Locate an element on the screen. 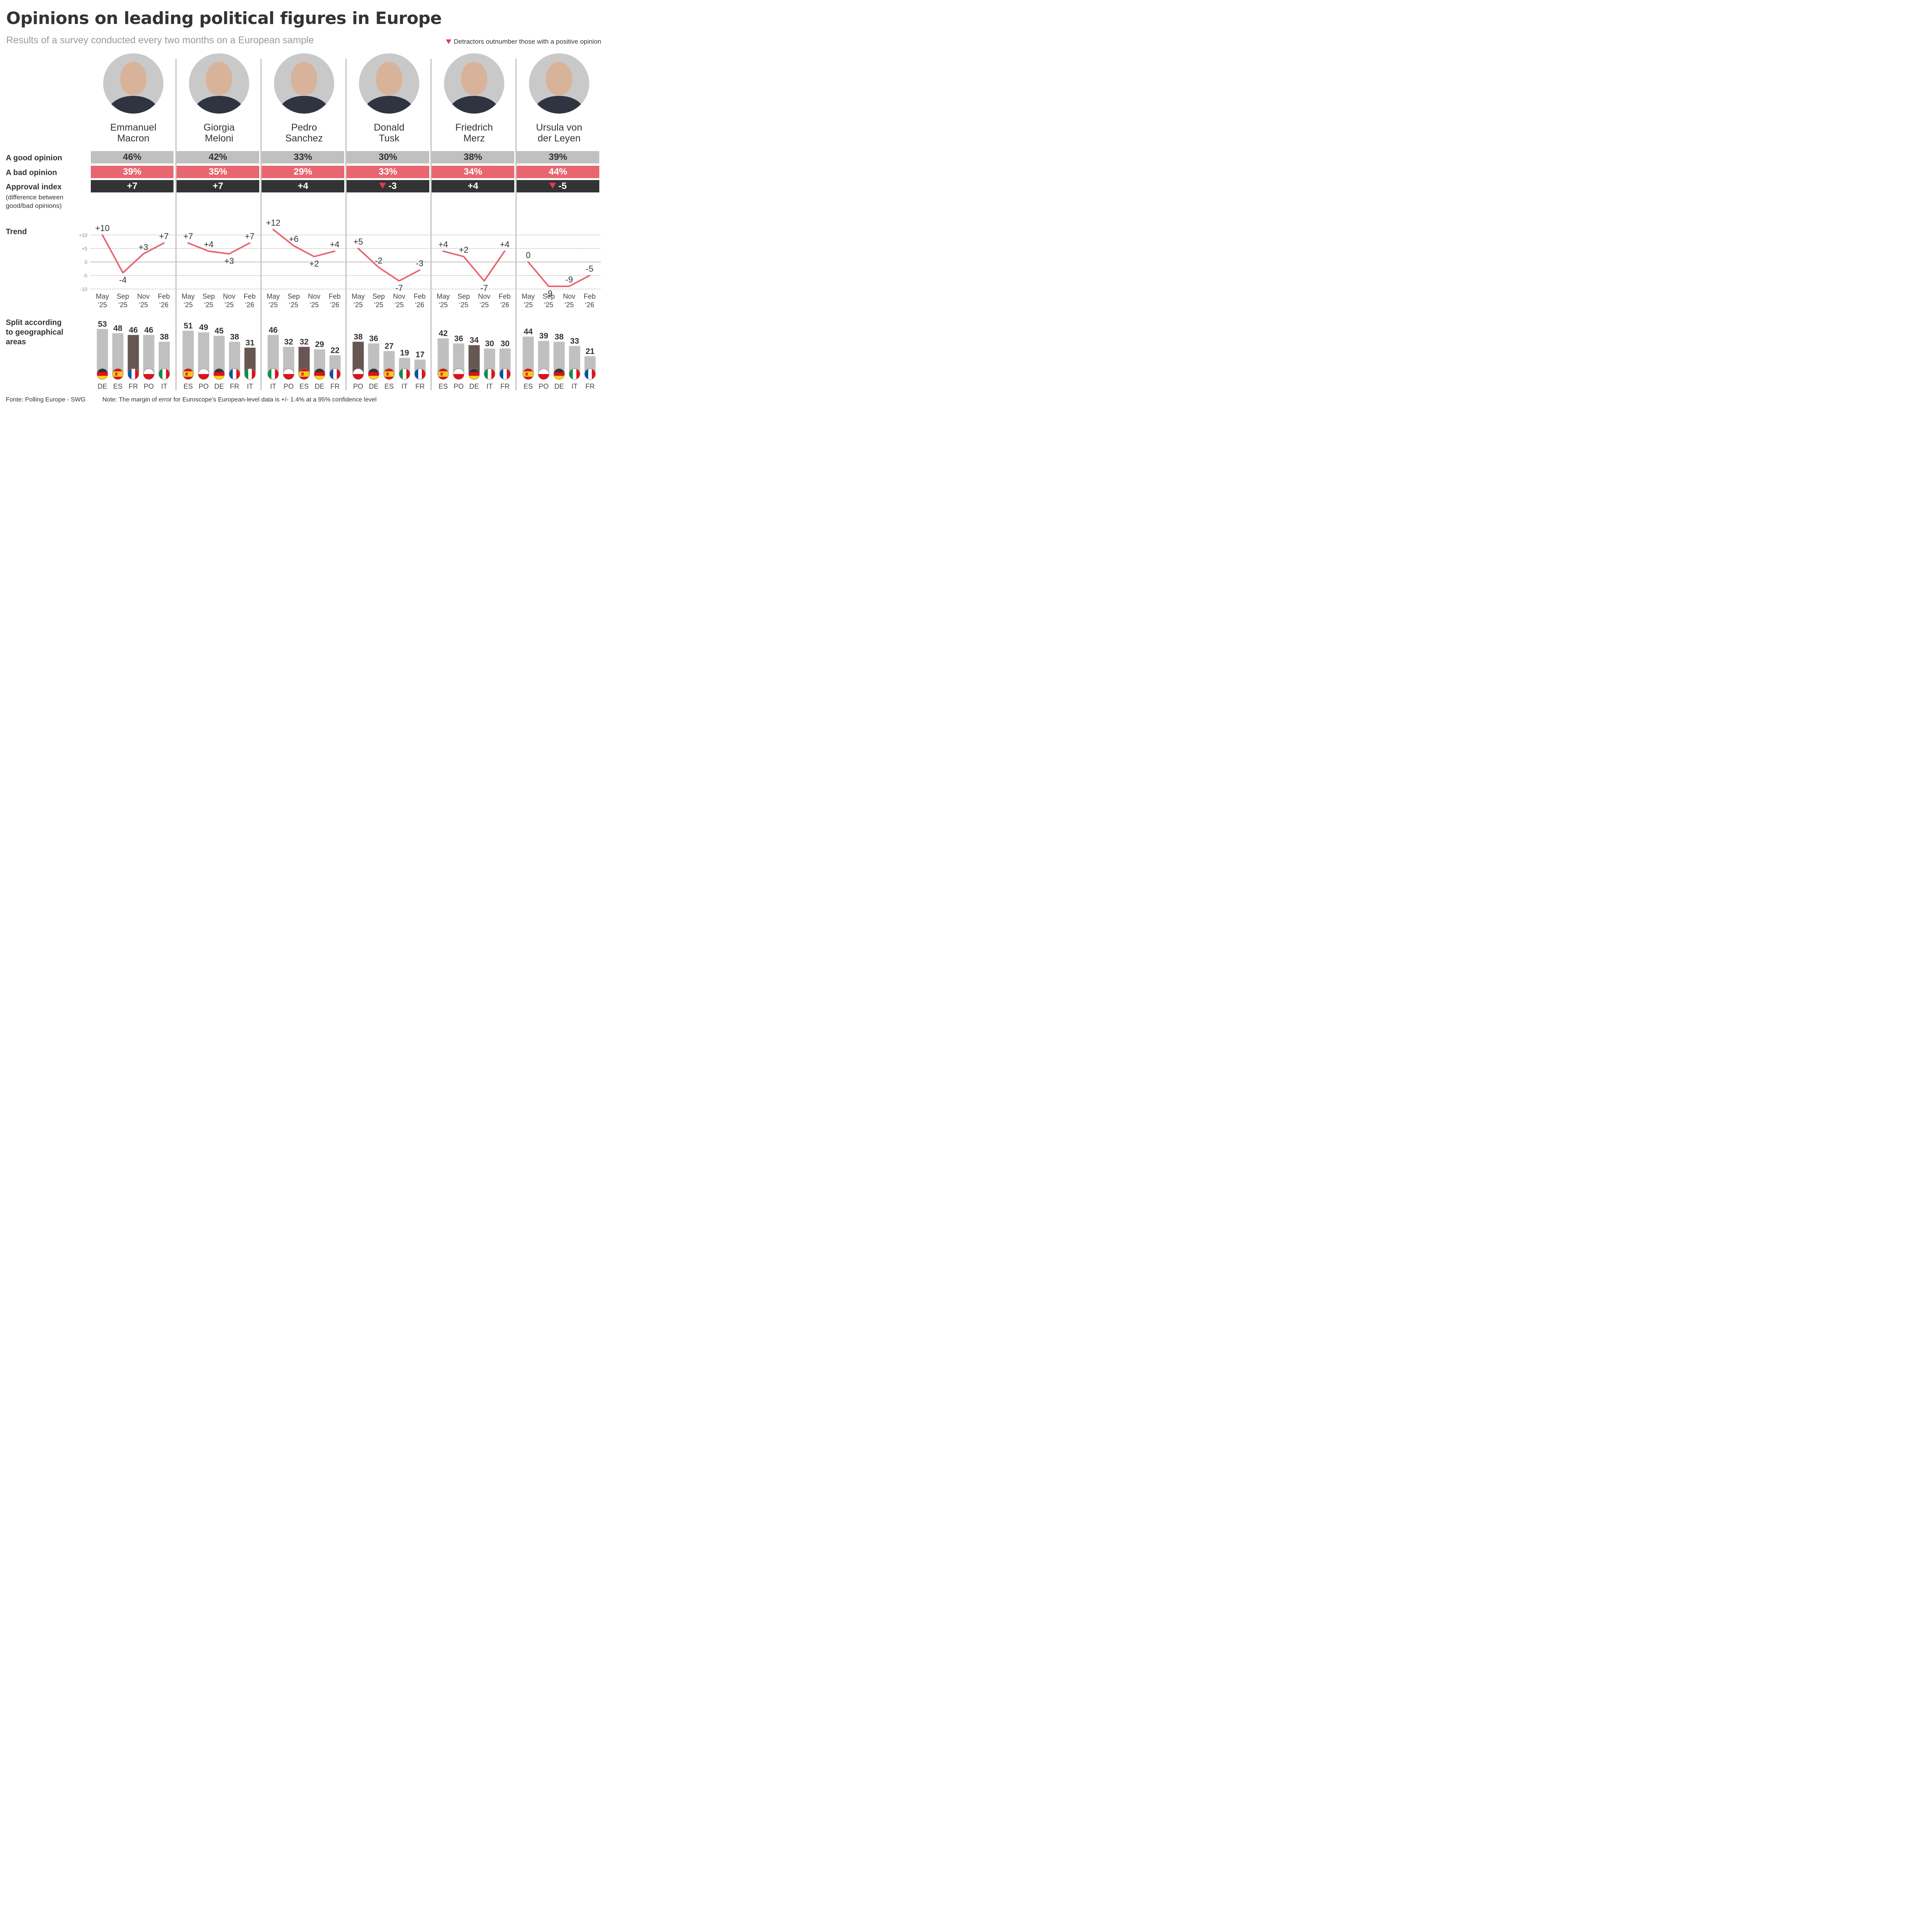  split-label-line: Split according is located at coordinates (34, 323).